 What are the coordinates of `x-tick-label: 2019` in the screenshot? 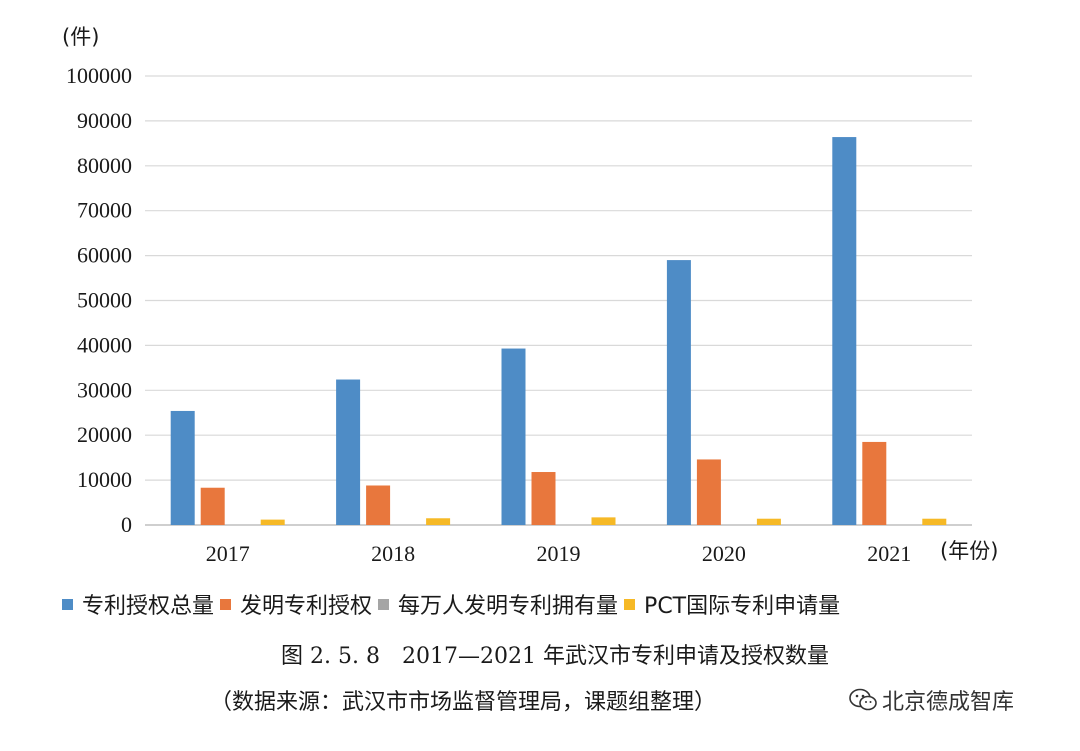 It's located at (559, 553).